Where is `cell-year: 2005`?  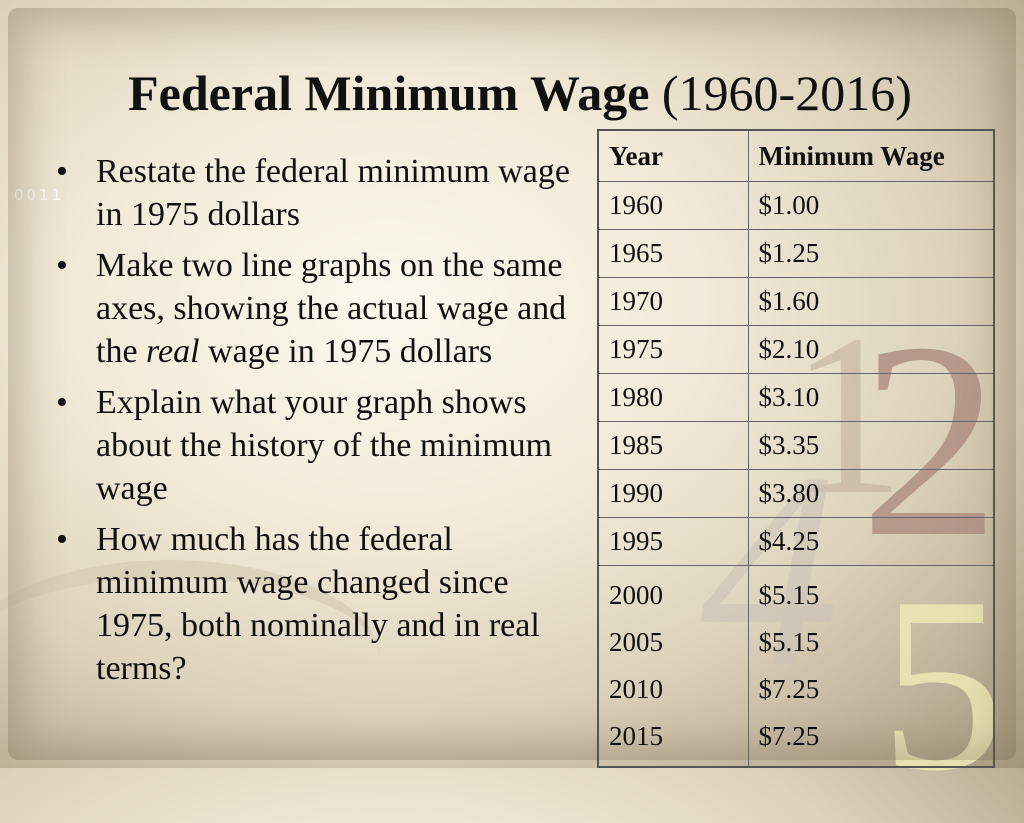 cell-year: 2005 is located at coordinates (636, 642).